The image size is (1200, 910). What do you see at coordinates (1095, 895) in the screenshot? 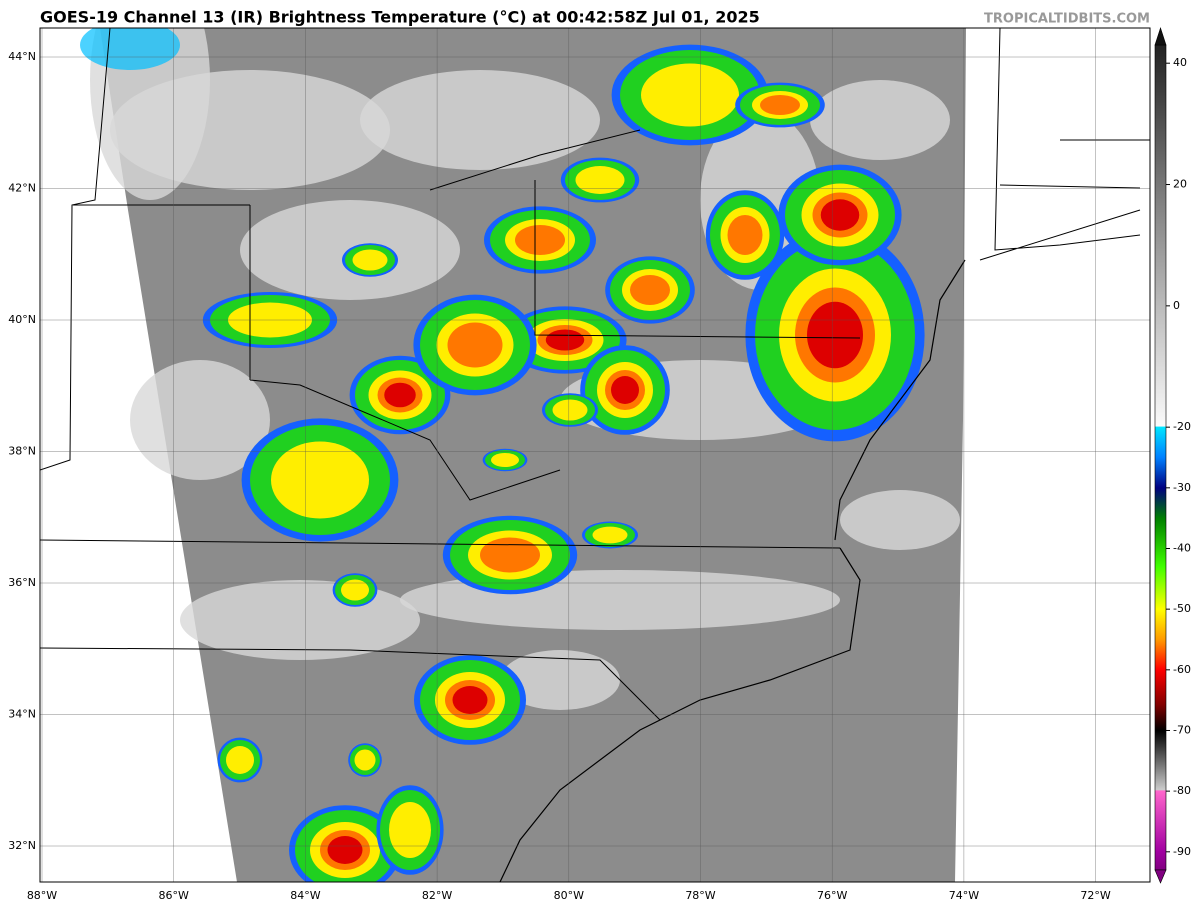
I see `lon-label: 72°W` at bounding box center [1095, 895].